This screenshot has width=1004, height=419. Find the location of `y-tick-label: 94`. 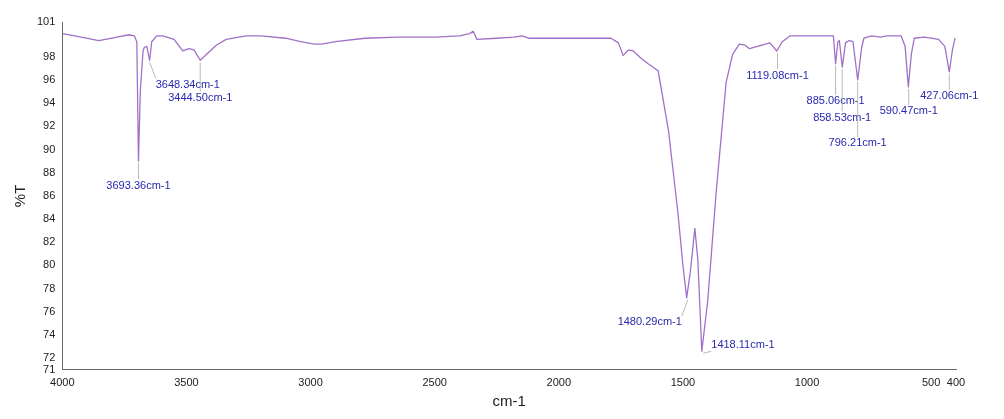

y-tick-label: 94 is located at coordinates (49, 102).